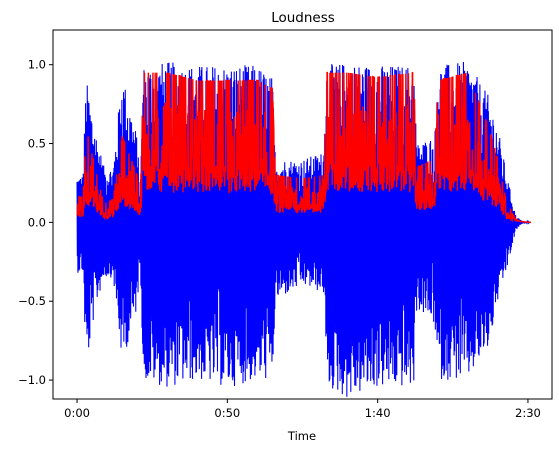 Image resolution: width=559 pixels, height=453 pixels. What do you see at coordinates (227, 413) in the screenshot?
I see `x-tick-label: 0:50` at bounding box center [227, 413].